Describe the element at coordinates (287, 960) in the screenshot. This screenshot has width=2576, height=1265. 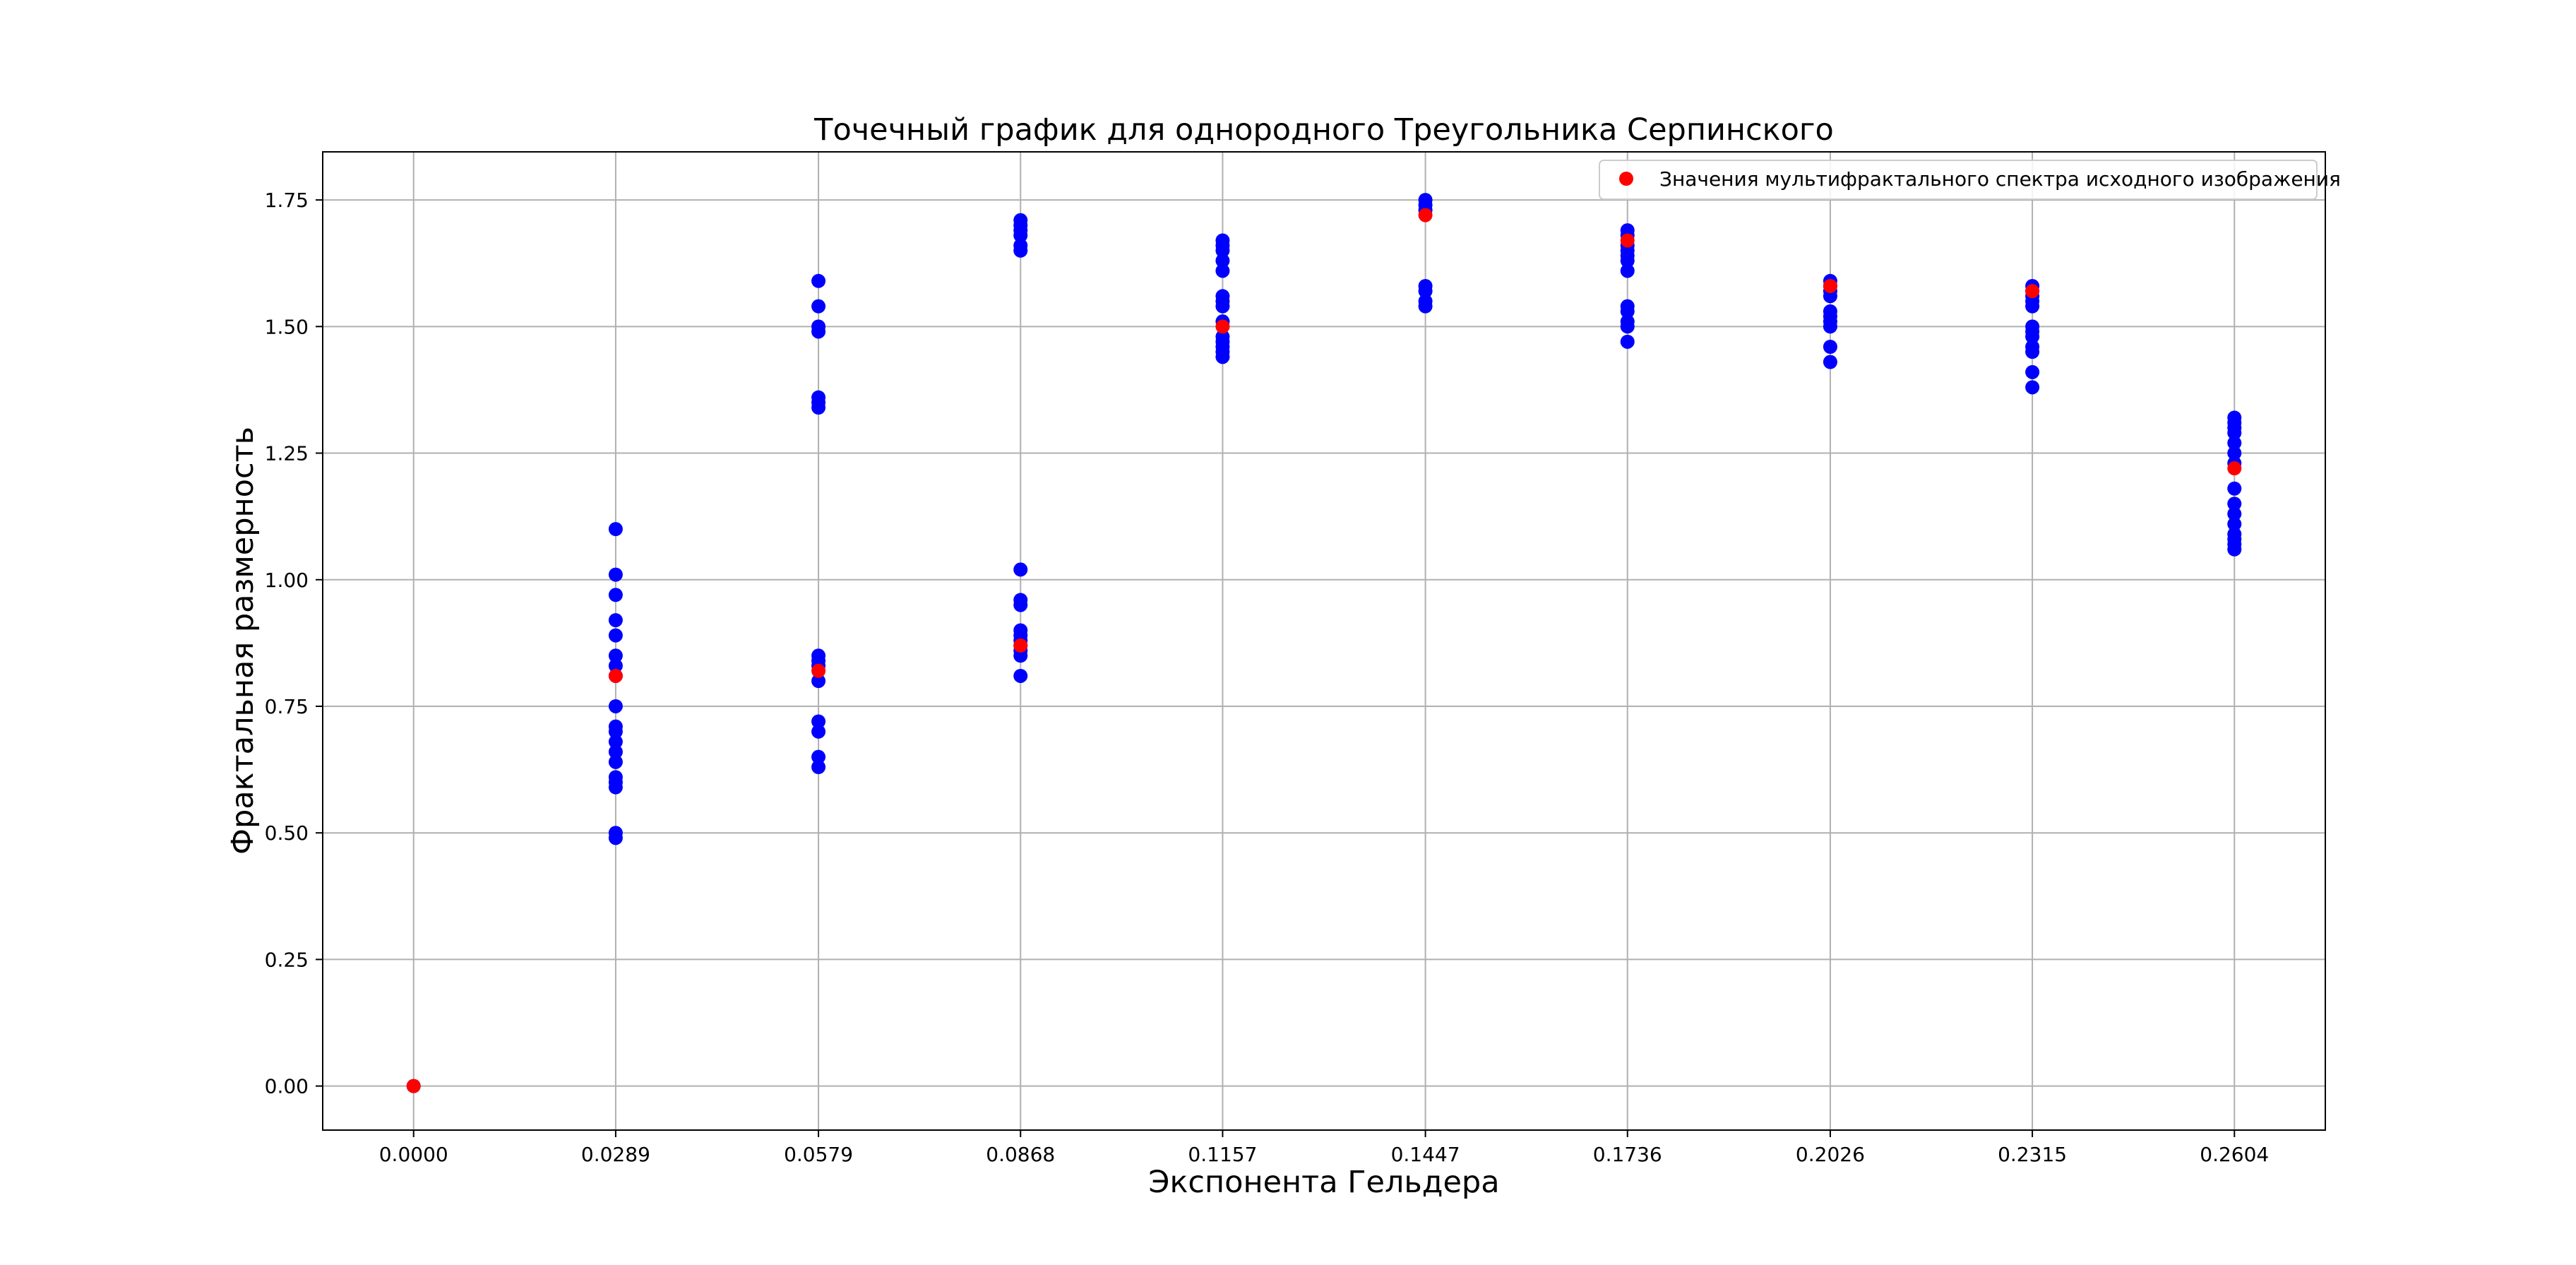
I see `y-tick-label: 0.25` at that location.